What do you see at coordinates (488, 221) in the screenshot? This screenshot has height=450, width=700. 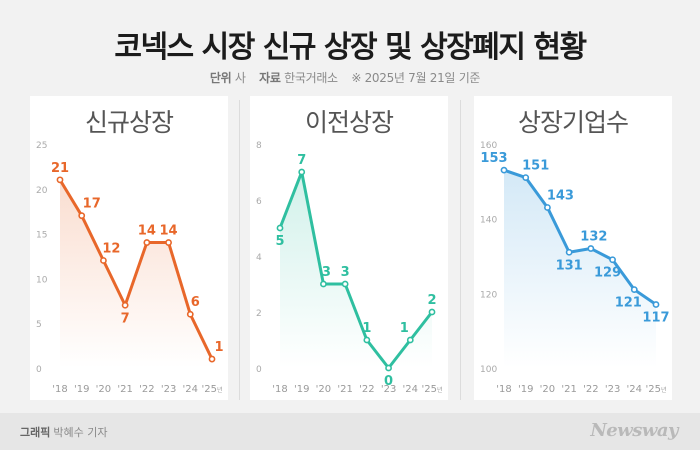 I see `y-tick-label: 140` at bounding box center [488, 221].